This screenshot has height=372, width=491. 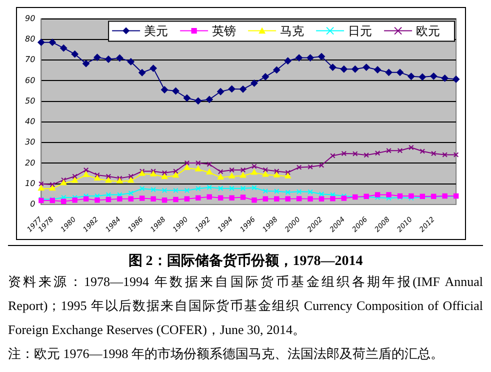 What do you see at coordinates (428, 31) in the screenshot?
I see `legend-label: 欧元` at bounding box center [428, 31].